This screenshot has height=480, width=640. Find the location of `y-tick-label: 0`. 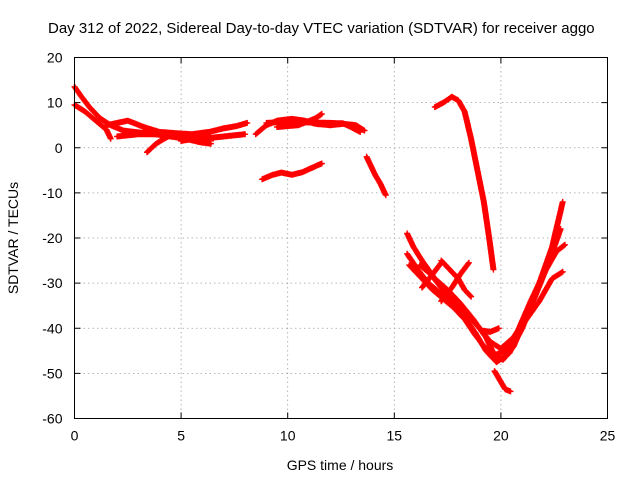

y-tick-label: 0 is located at coordinates (59, 148).